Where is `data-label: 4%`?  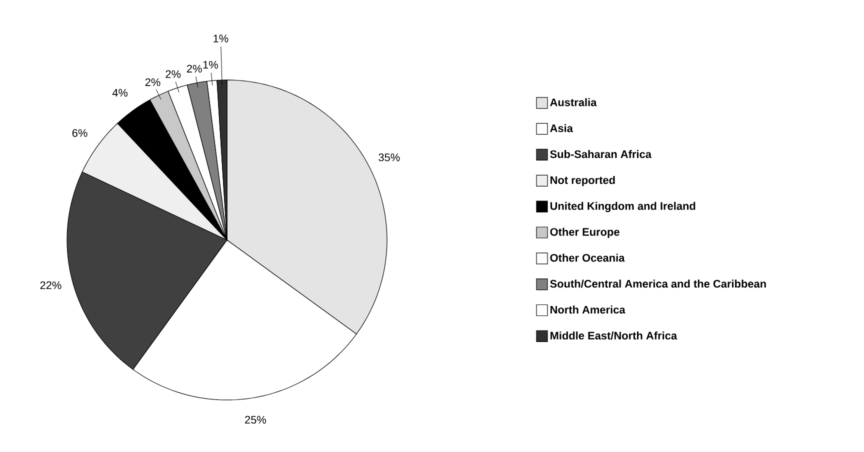 data-label: 4% is located at coordinates (120, 92).